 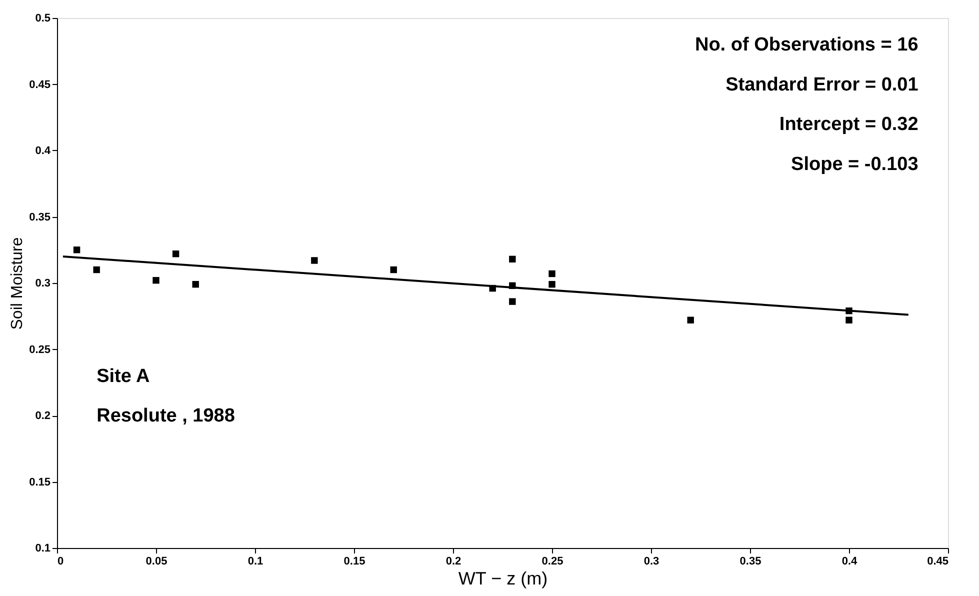 What do you see at coordinates (39, 84) in the screenshot?
I see `y-tick-label: 0.45` at bounding box center [39, 84].